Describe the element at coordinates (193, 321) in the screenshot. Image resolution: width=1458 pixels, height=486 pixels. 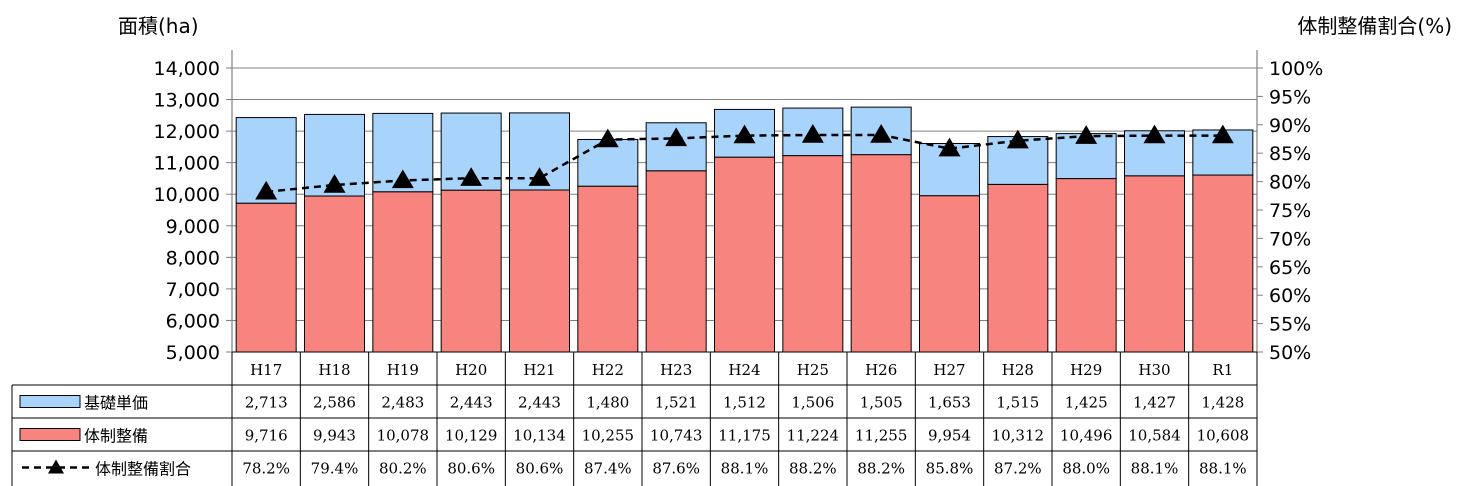
I see `left-tick-label: 6,000` at that location.